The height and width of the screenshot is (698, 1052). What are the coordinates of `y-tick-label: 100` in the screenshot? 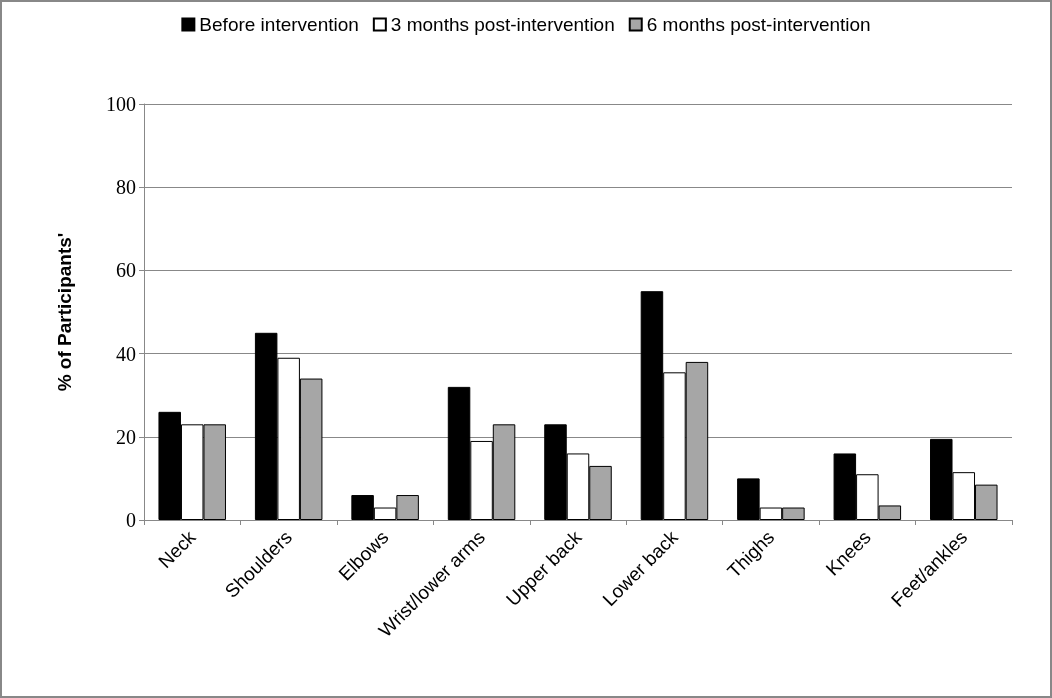 It's located at (121, 104).